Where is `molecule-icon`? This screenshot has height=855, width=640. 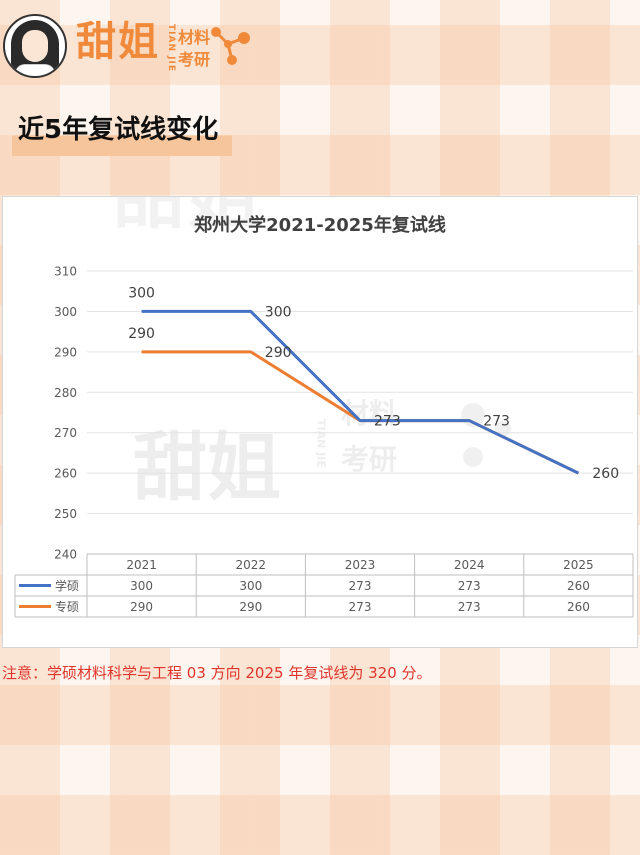
molecule-icon is located at coordinates (230, 46).